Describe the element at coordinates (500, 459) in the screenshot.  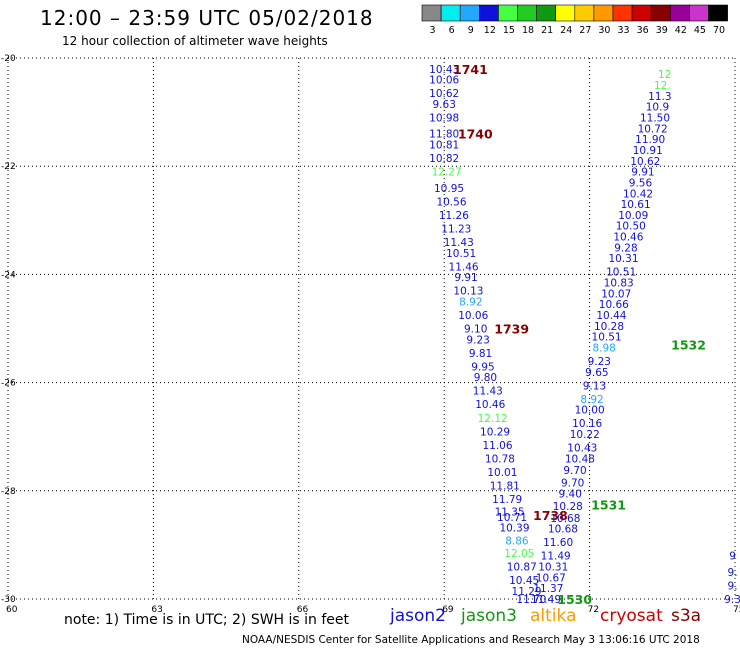
I see `swh-value: 10.78` at that location.